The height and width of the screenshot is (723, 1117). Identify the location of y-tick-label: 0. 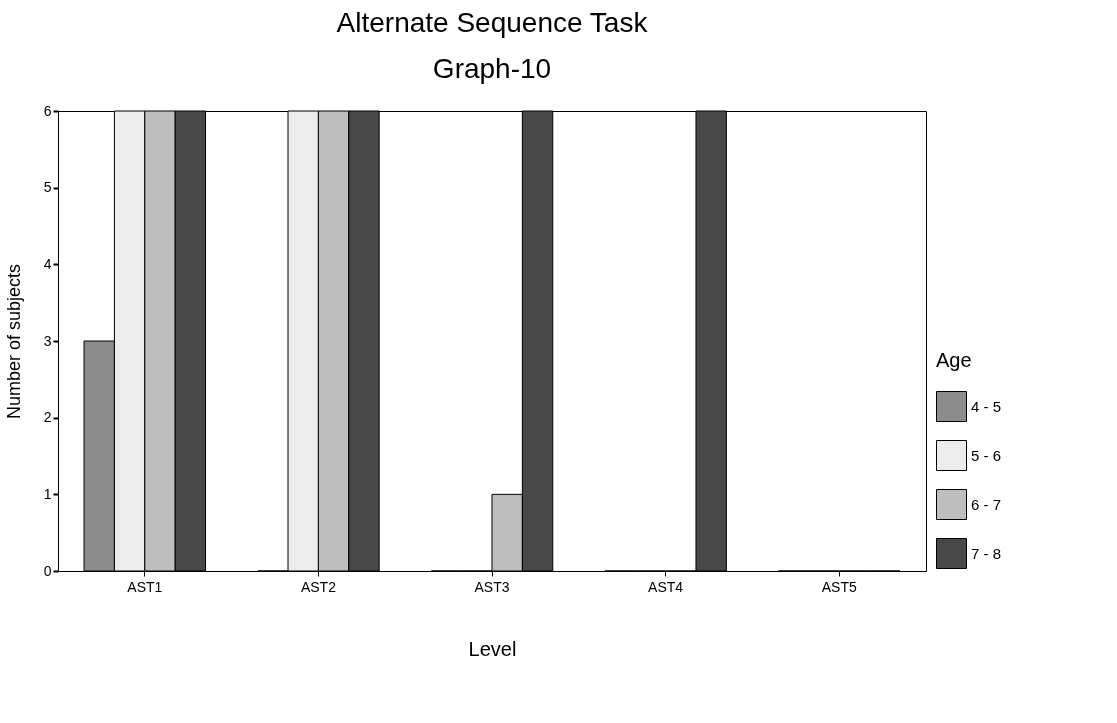
(47, 570).